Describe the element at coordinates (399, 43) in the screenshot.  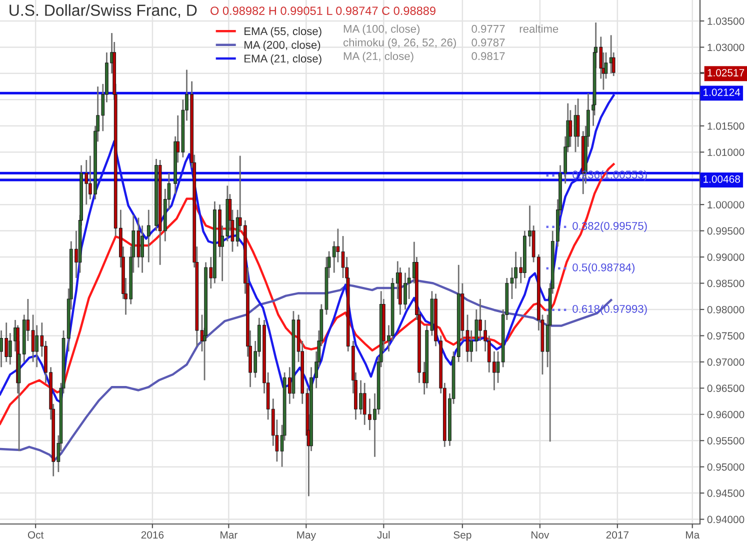
I see `annotation: chimoku (9, 26, 52, 26)` at that location.